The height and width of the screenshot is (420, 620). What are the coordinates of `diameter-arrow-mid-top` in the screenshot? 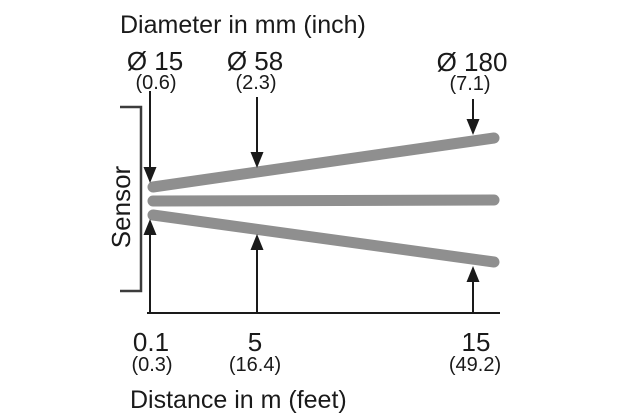 It's located at (257, 132).